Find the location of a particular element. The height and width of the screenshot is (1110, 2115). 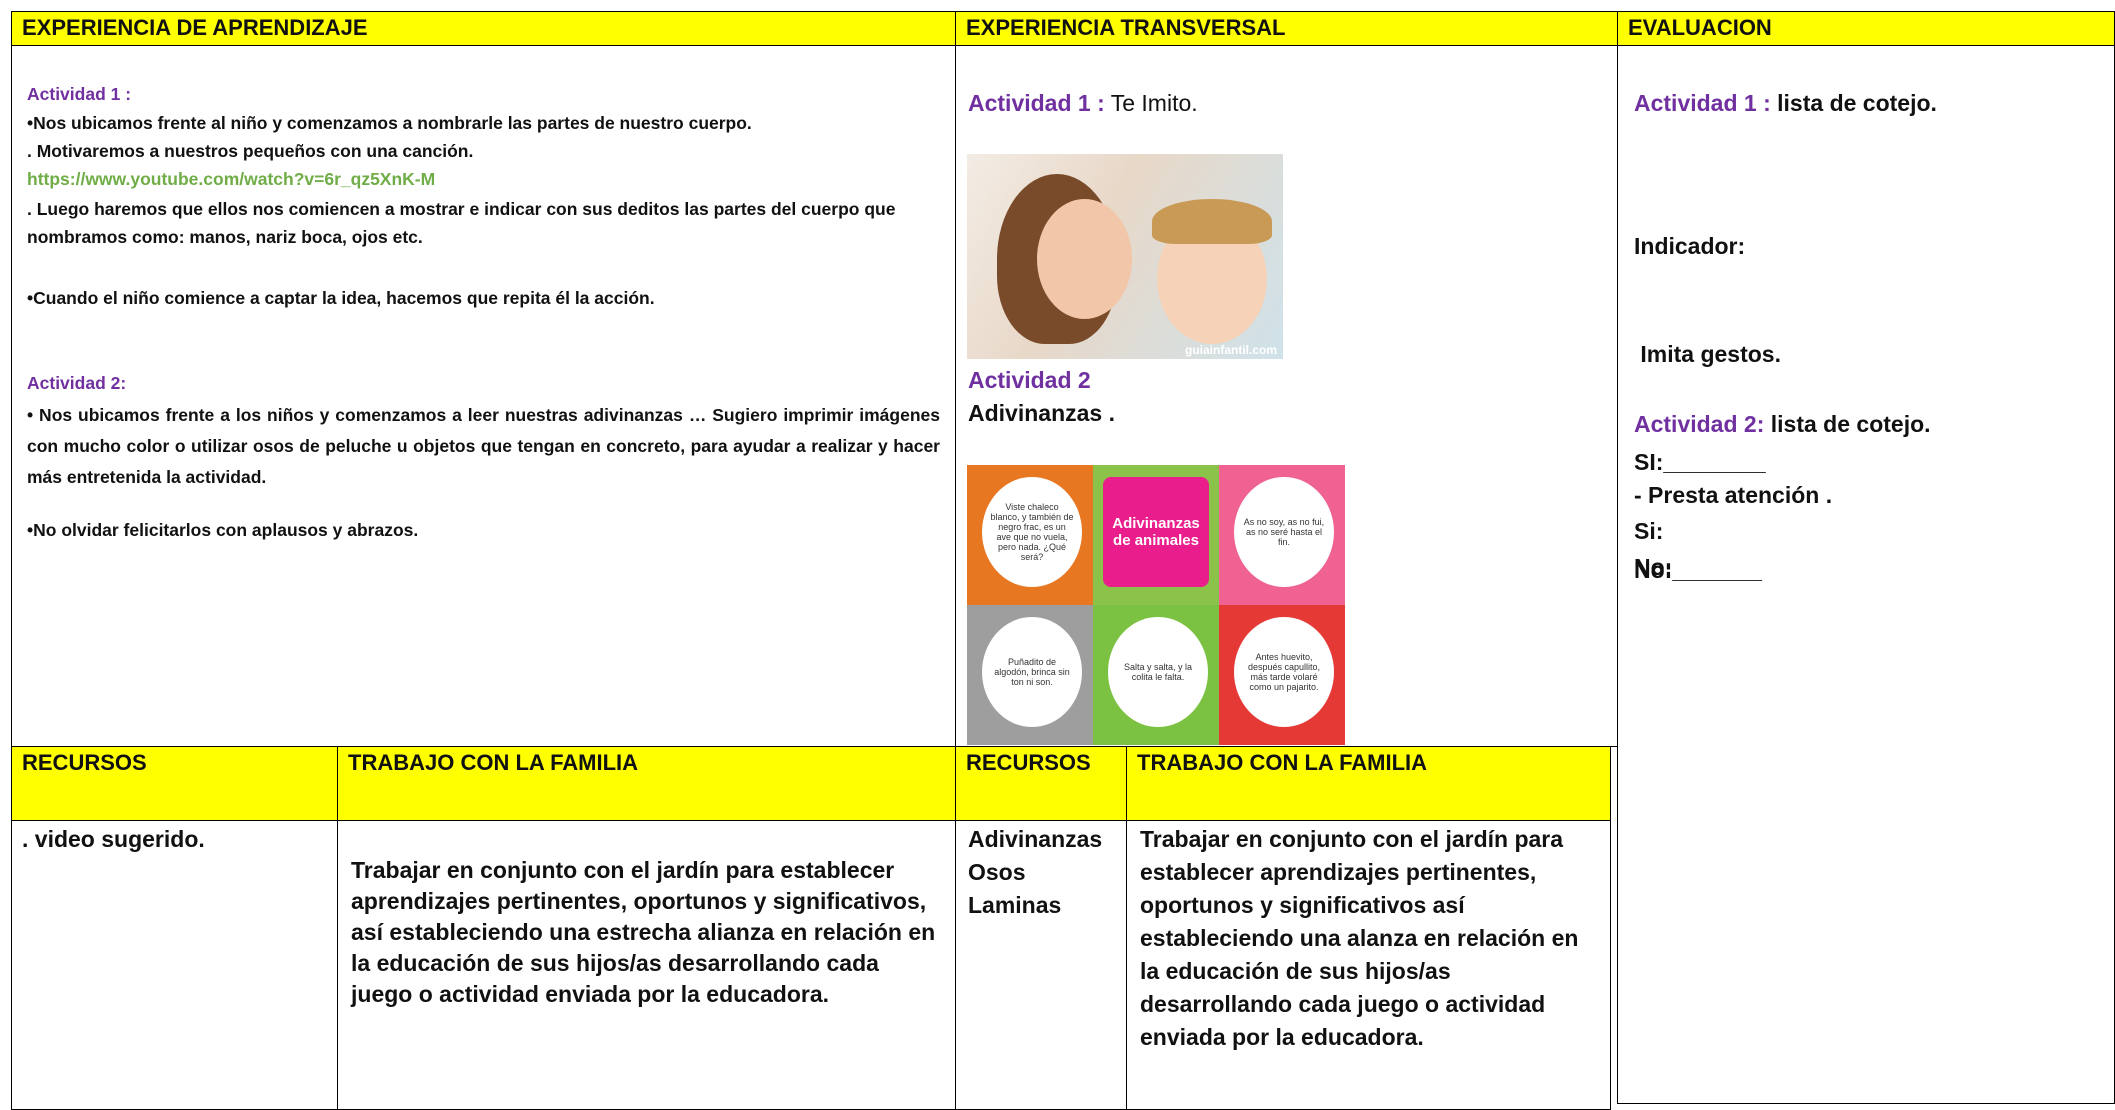

text: Laminas is located at coordinates (1015, 905).